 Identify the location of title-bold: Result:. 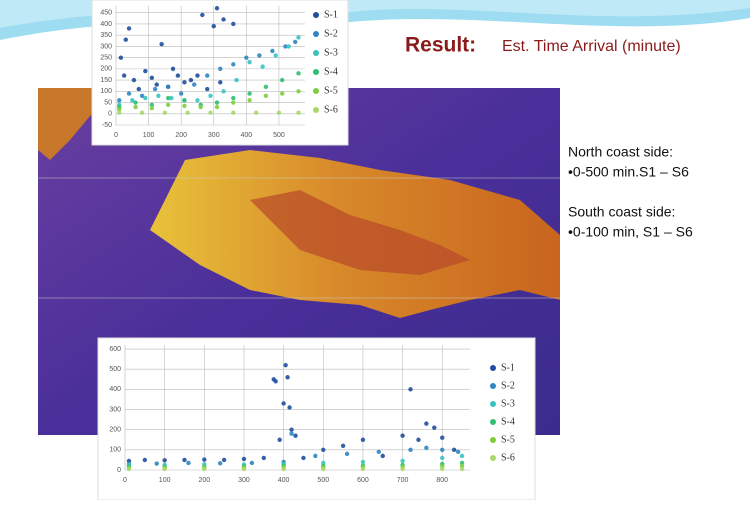
(440, 45).